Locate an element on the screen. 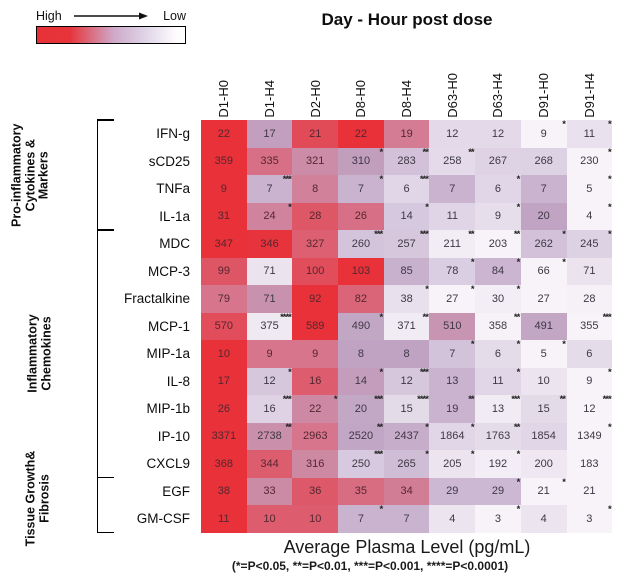  heatmap-cell: 260 *** is located at coordinates (361, 243).